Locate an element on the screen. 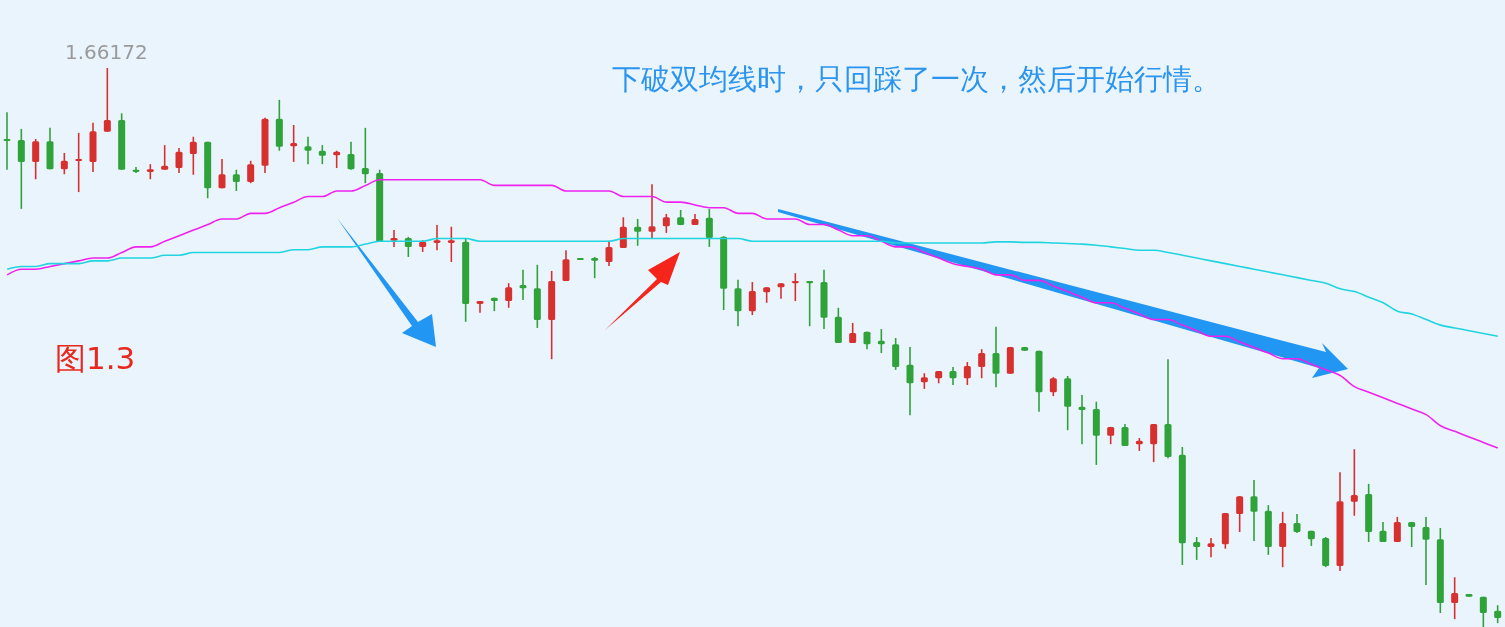 The image size is (1505, 627). text: 1.66172 is located at coordinates (106, 52).